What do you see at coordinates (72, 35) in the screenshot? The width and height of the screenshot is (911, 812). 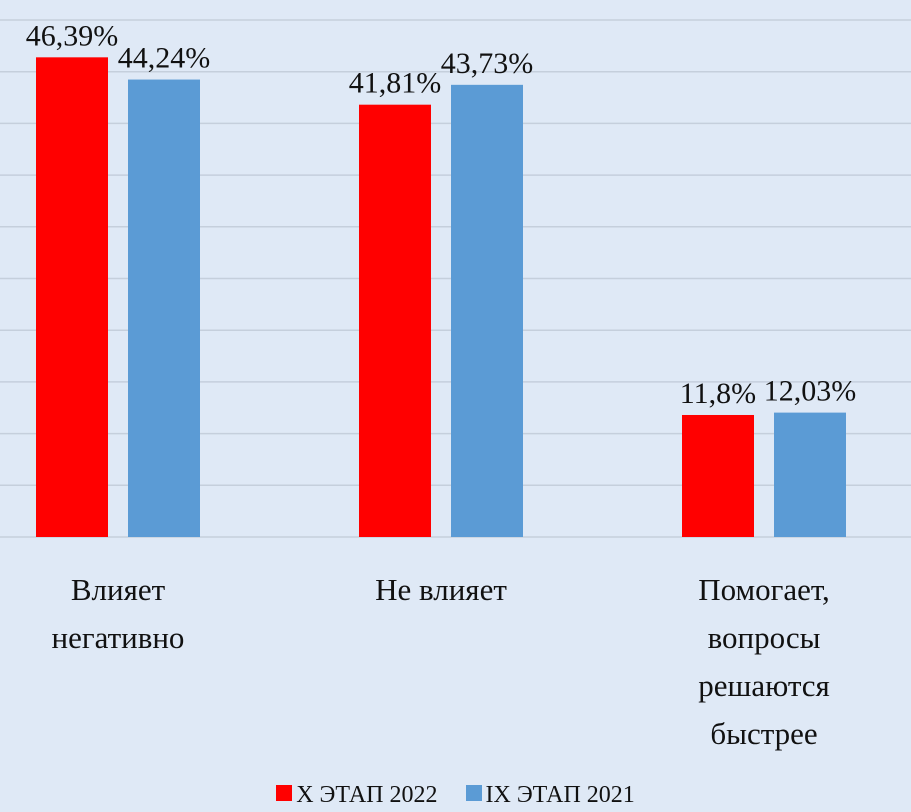 I see `value-label: 46,39%` at bounding box center [72, 35].